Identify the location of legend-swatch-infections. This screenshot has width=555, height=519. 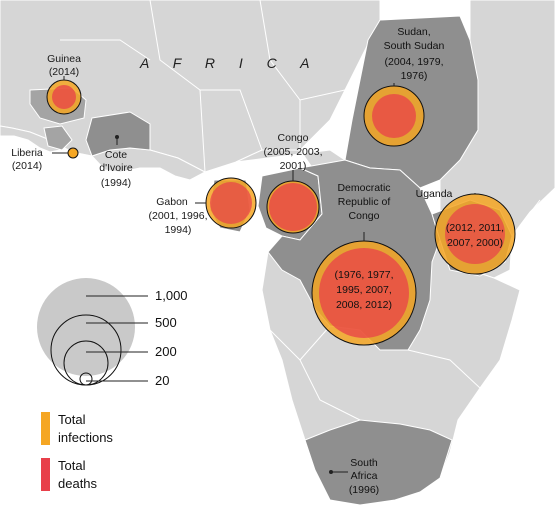
(45, 428).